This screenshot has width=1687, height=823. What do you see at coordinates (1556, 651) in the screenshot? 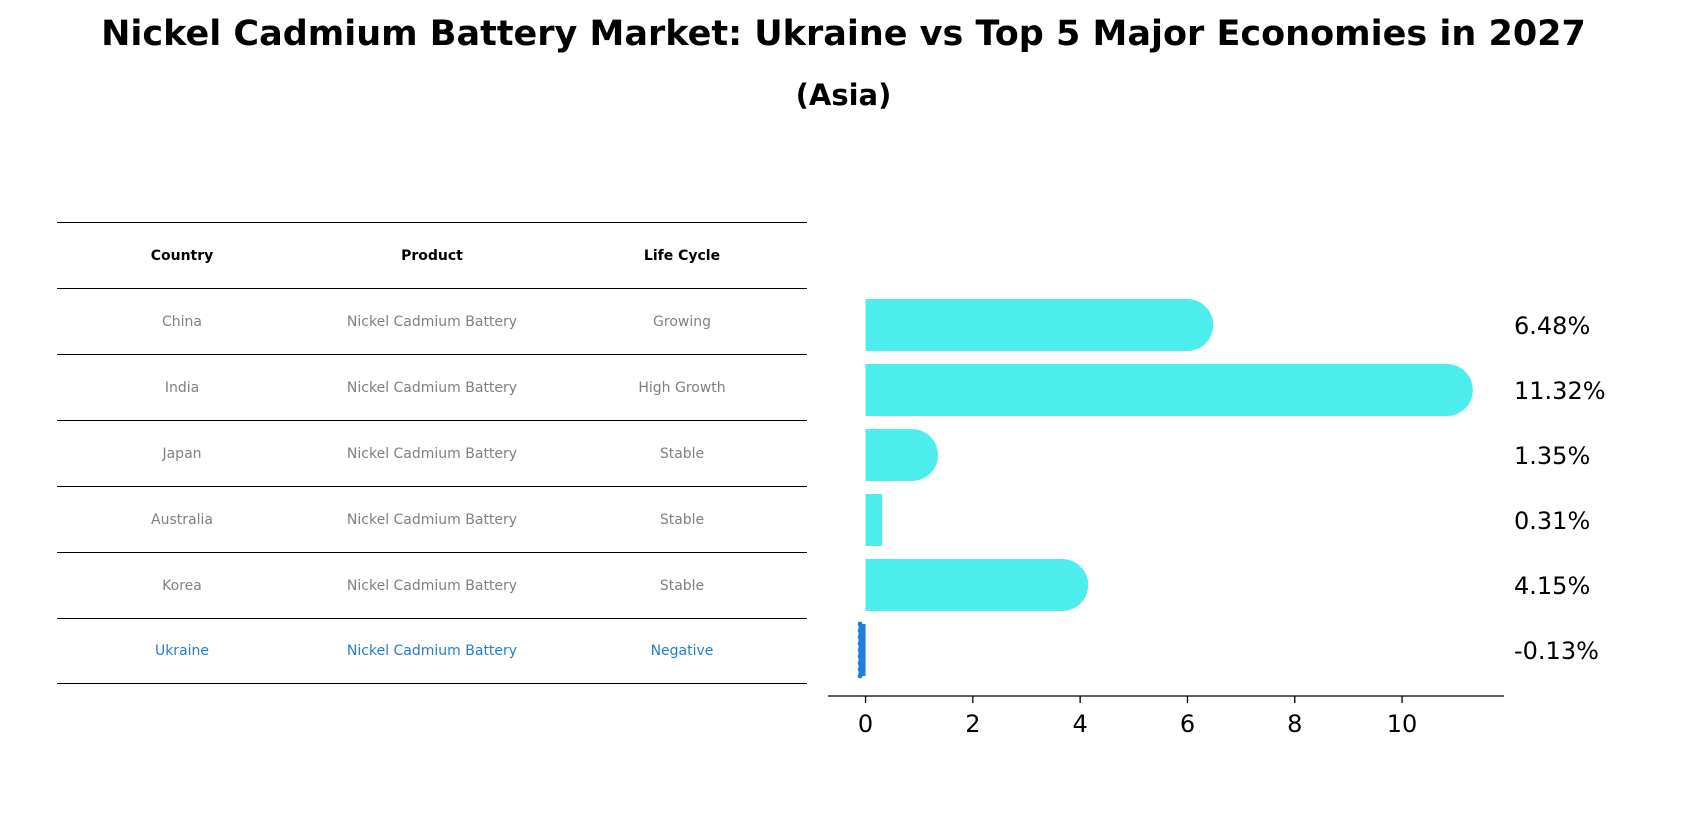
I see `value-label: -0.13%` at bounding box center [1556, 651].